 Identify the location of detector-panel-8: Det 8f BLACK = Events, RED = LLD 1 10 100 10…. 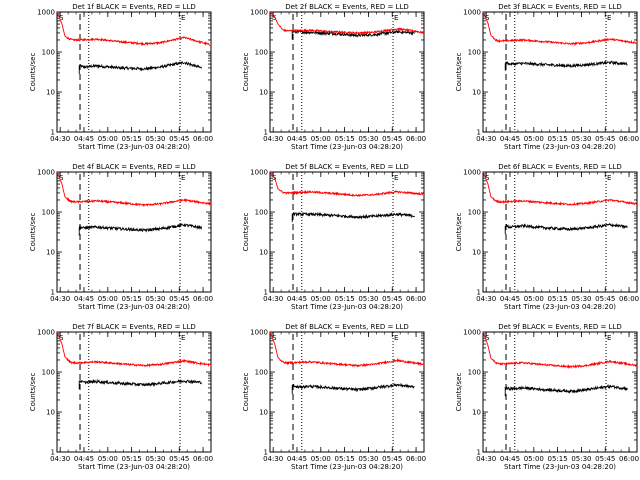
(334, 397).